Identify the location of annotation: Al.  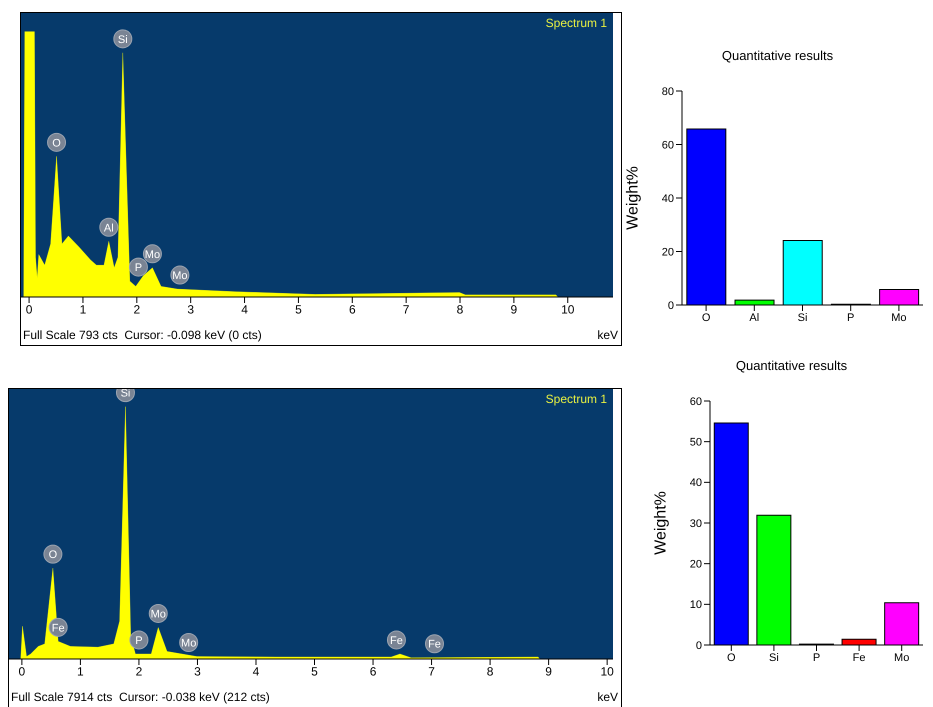
(109, 228).